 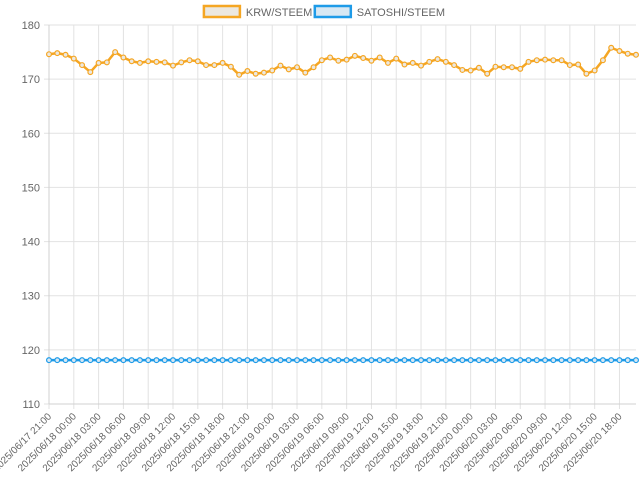 What do you see at coordinates (279, 13) in the screenshot?
I see `legend-label: KRW/STEEM` at bounding box center [279, 13].